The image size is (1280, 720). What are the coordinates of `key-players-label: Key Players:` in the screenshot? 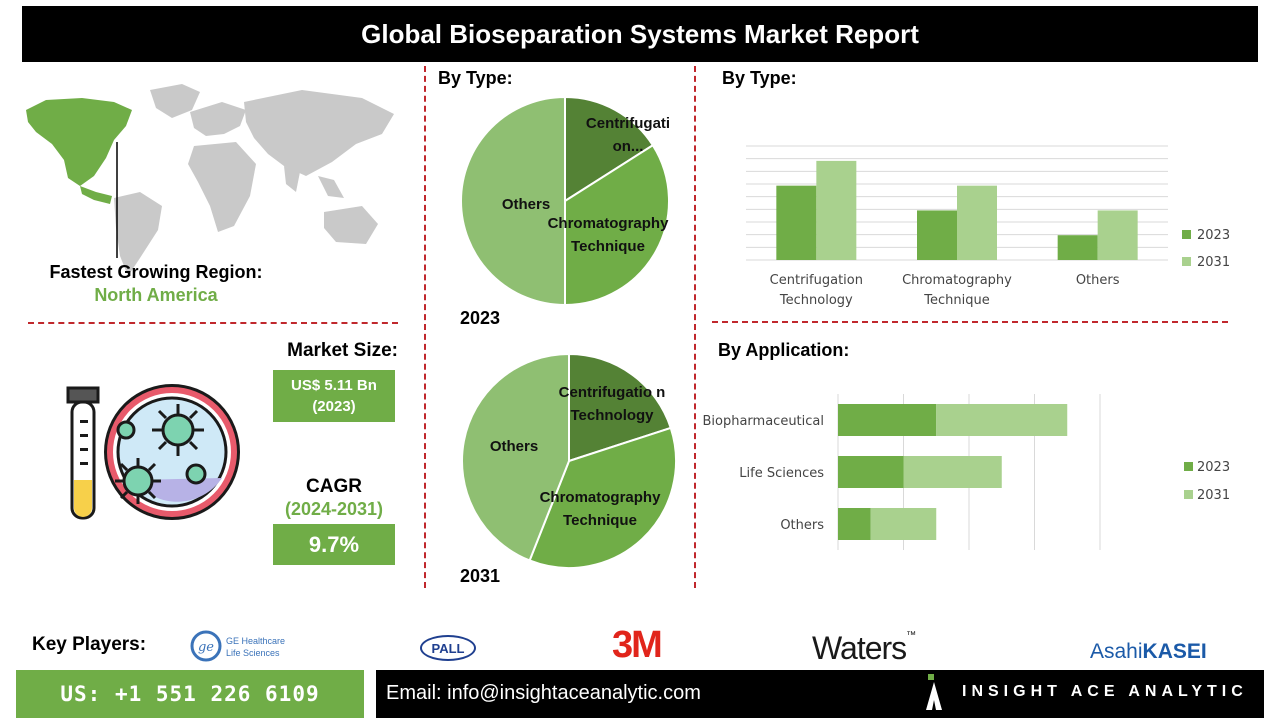 It's located at (89, 644).